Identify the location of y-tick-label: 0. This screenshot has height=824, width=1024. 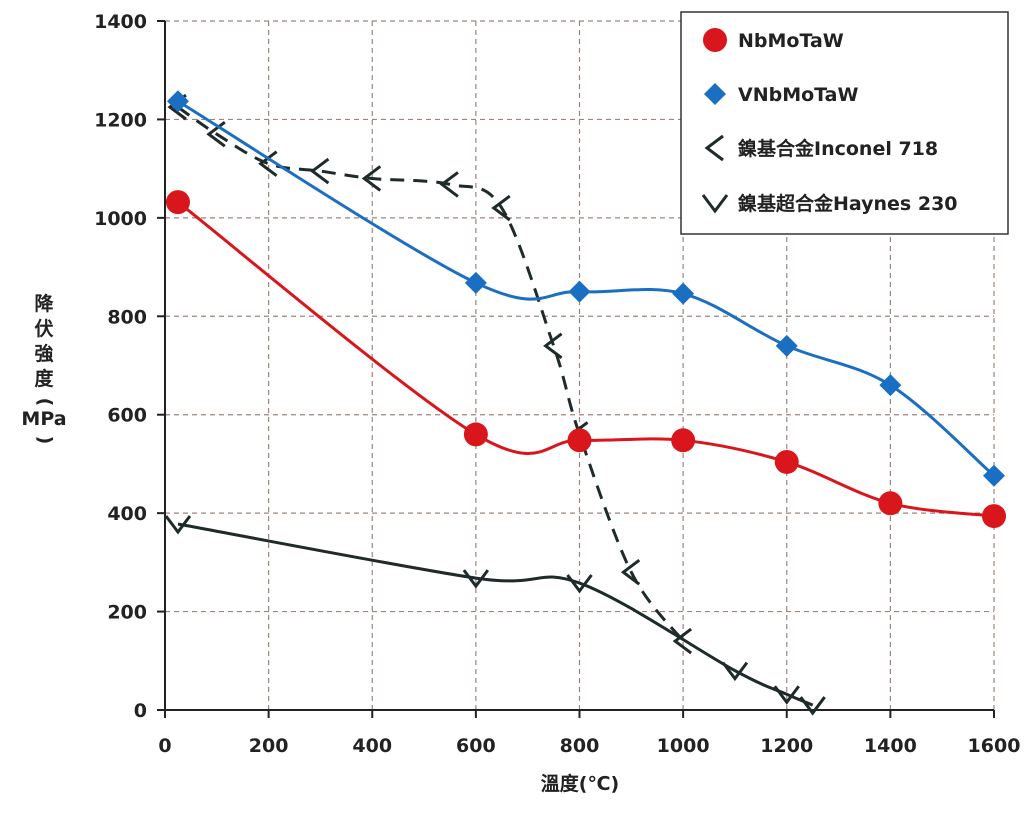
(140, 711).